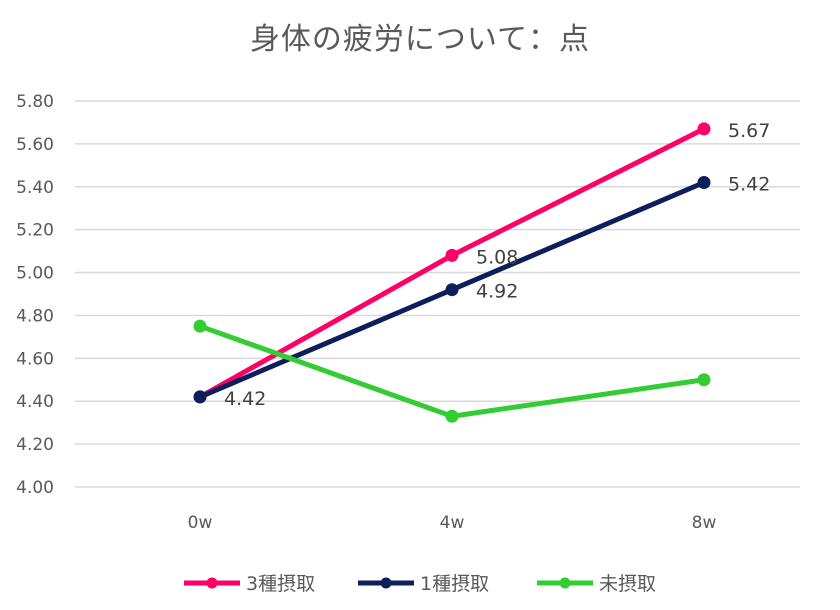 The height and width of the screenshot is (610, 840). What do you see at coordinates (749, 184) in the screenshot?
I see `data-label: 5.42` at bounding box center [749, 184].